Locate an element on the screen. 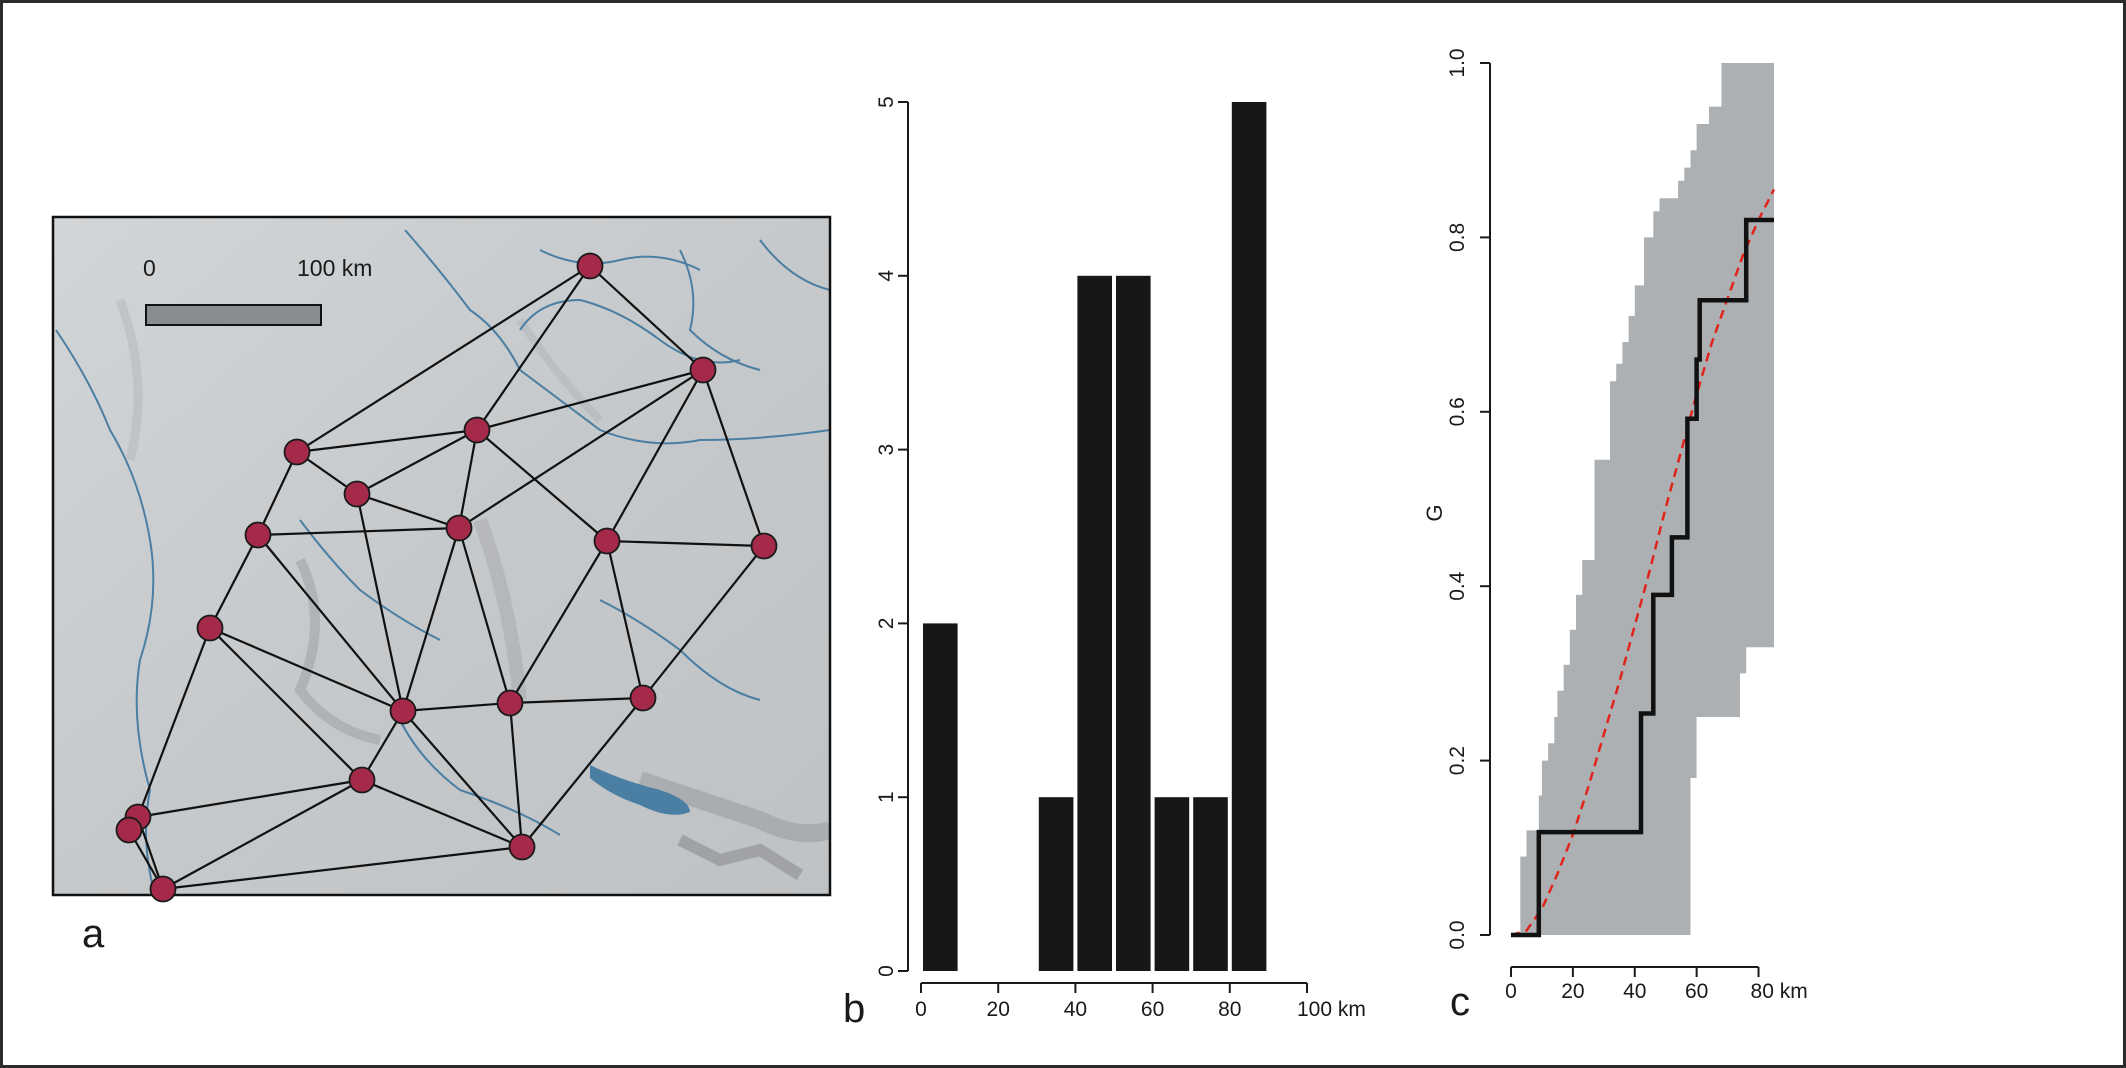 Image resolution: width=2126 pixels, height=1068 pixels. panel-b-label: b is located at coordinates (854, 1009).